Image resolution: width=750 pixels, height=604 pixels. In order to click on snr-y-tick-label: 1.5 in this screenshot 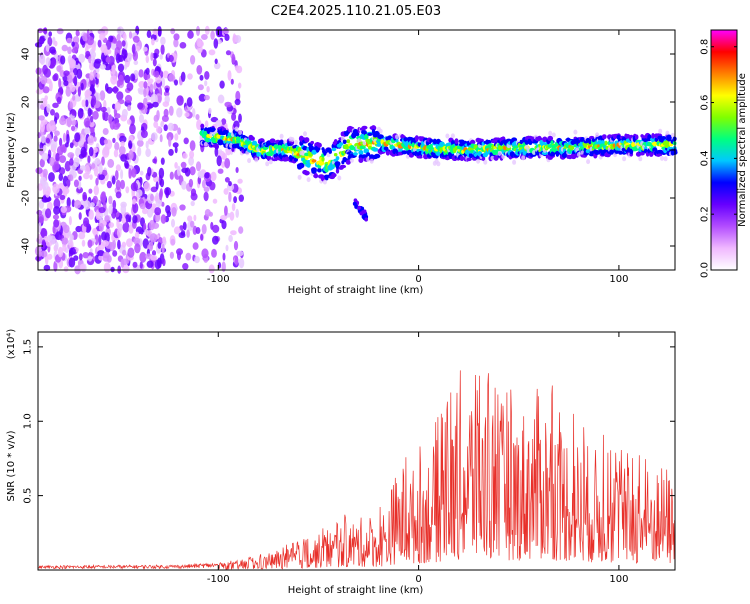, I will do `click(28, 347)`.